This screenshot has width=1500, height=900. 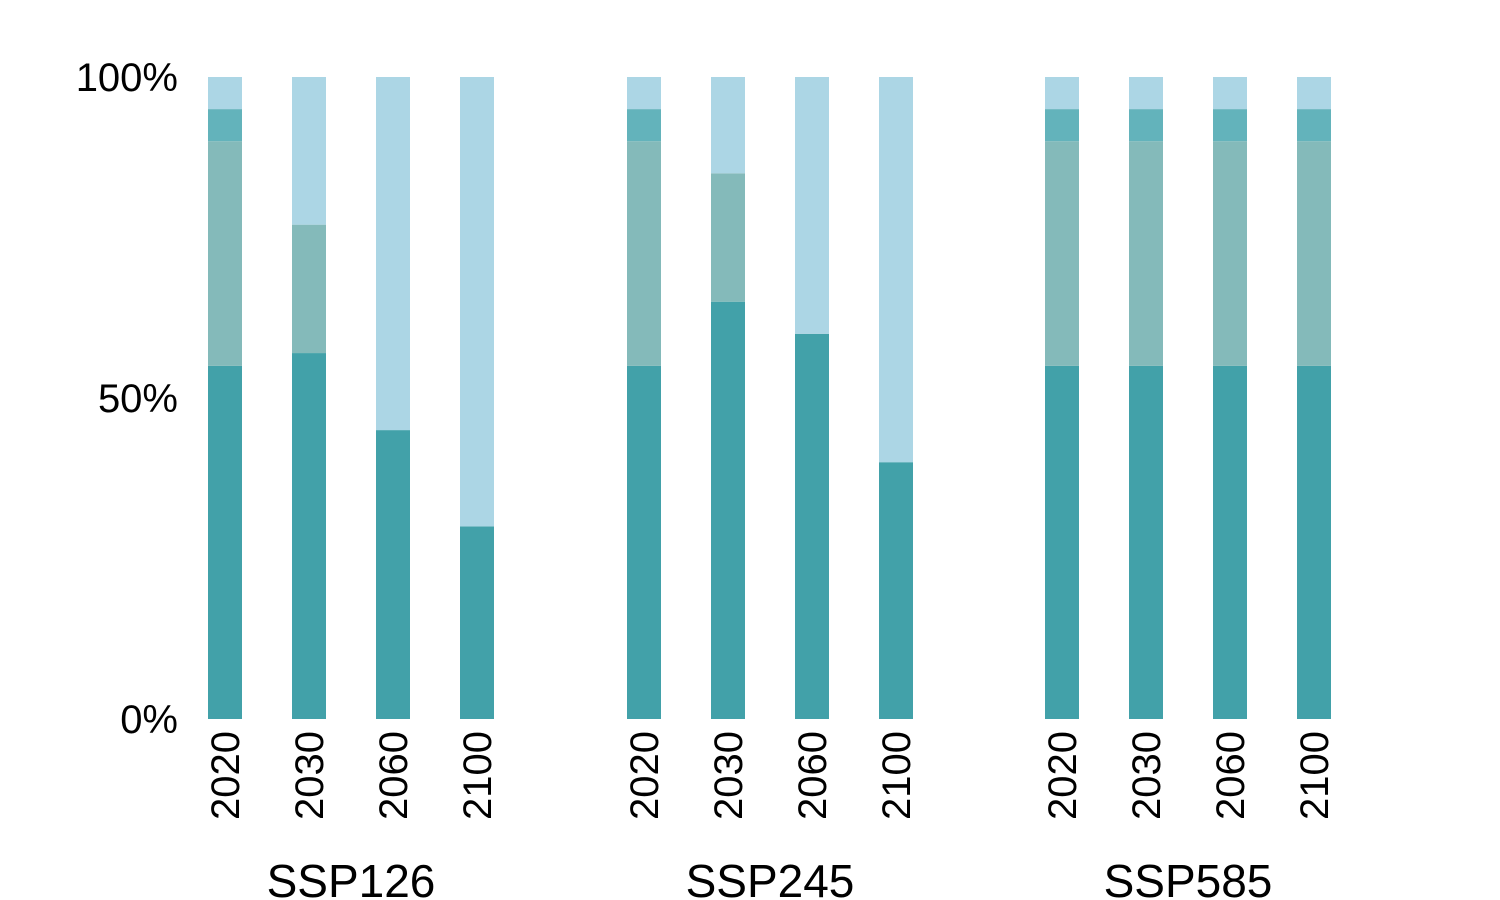 I want to click on bar-SSP126-2030, so click(x=309, y=398).